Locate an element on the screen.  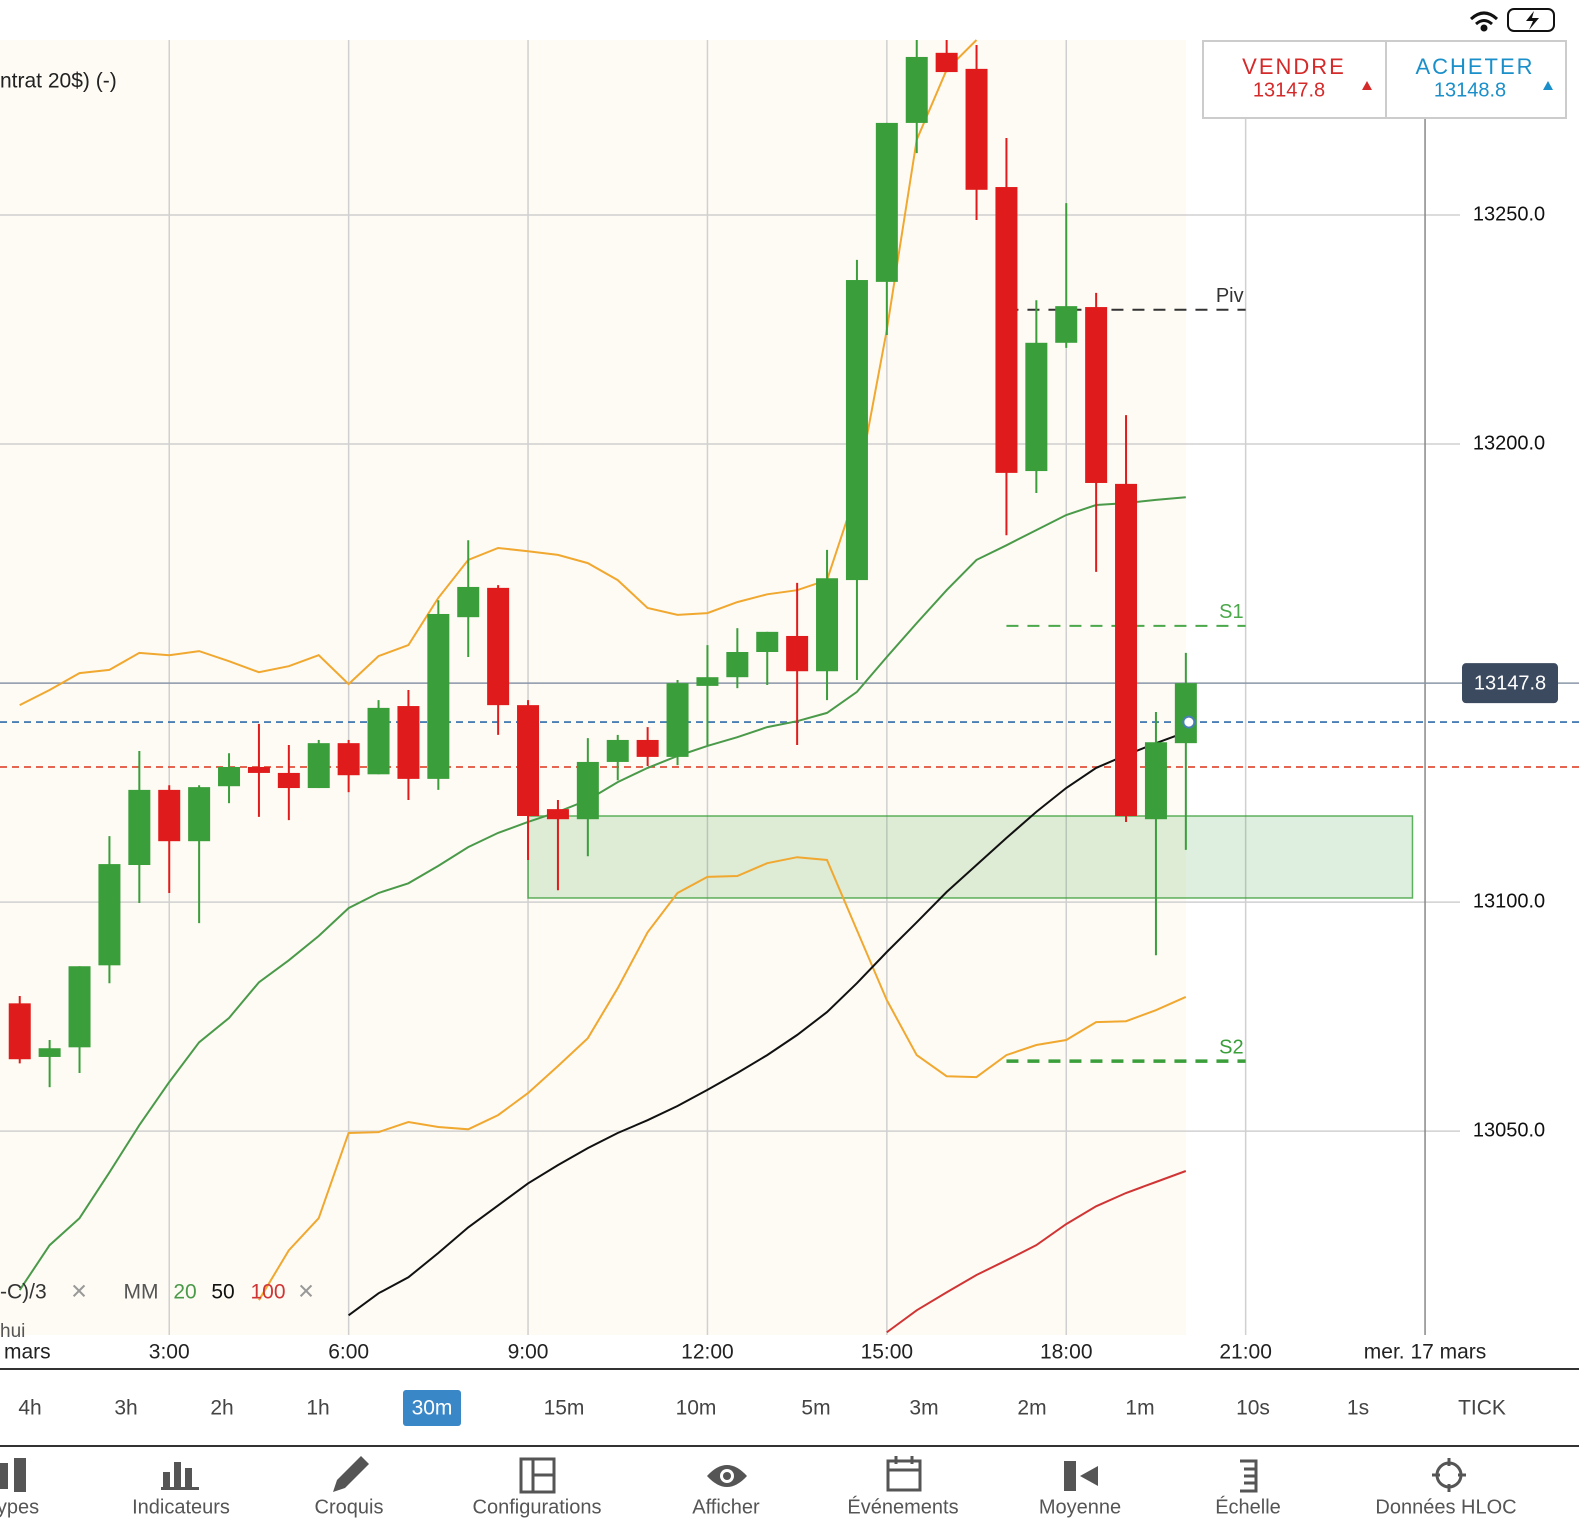
buy-price: 13148.8 is located at coordinates (1470, 90).